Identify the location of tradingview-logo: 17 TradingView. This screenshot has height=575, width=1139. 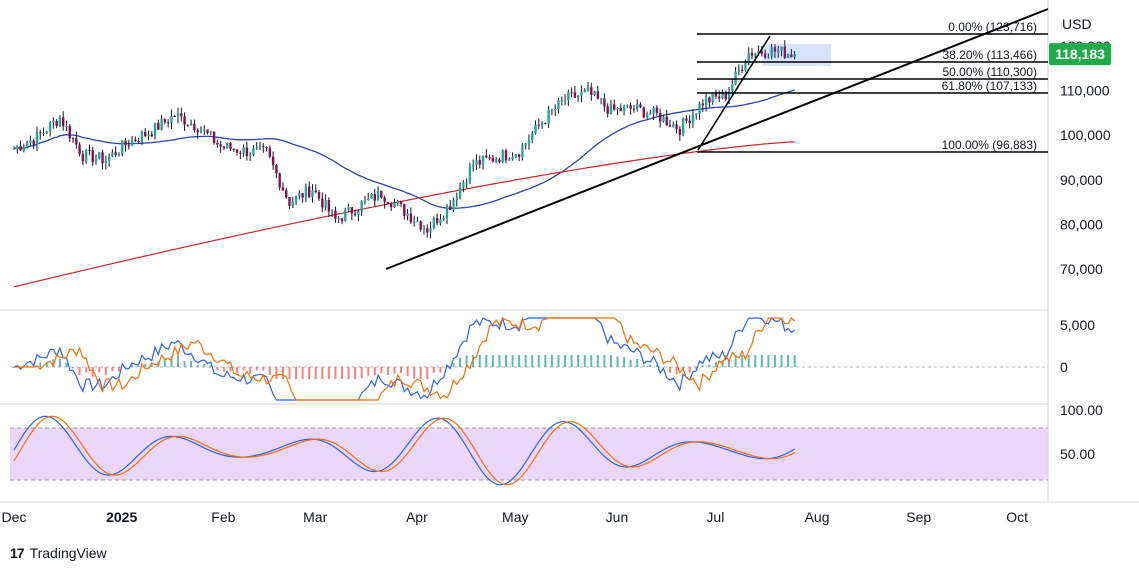
(58, 553).